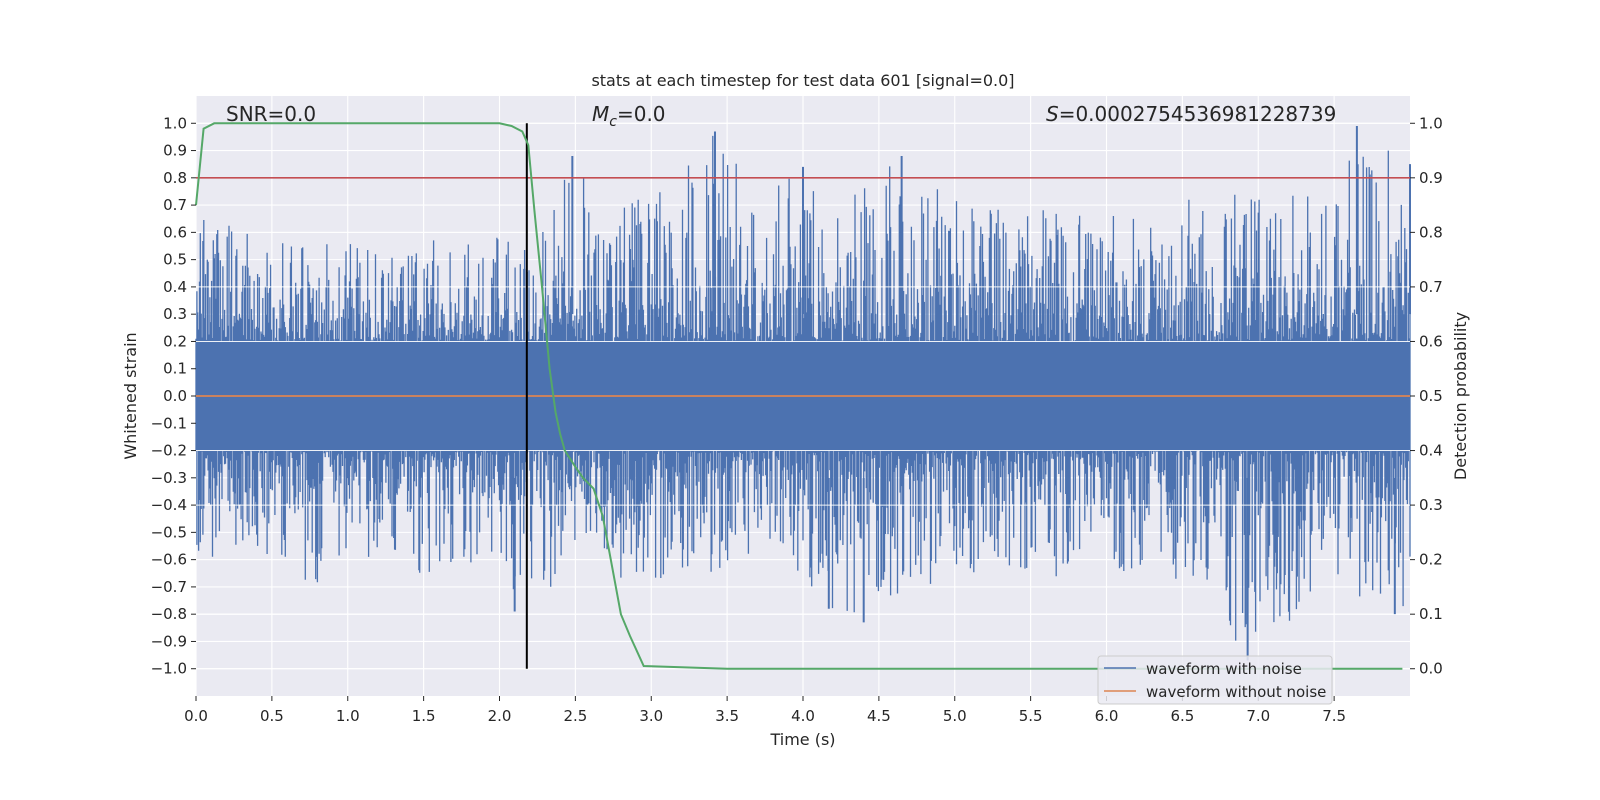 The image size is (1600, 800). What do you see at coordinates (955, 716) in the screenshot?
I see `x-tick-label: 5.0` at bounding box center [955, 716].